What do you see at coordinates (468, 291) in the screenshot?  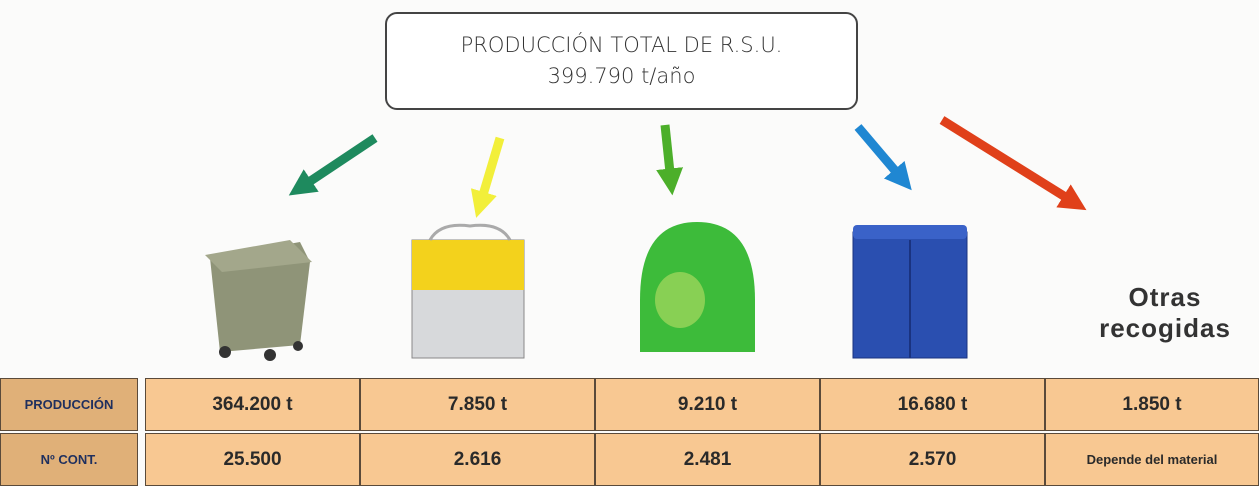 I see `yellow-container` at bounding box center [468, 291].